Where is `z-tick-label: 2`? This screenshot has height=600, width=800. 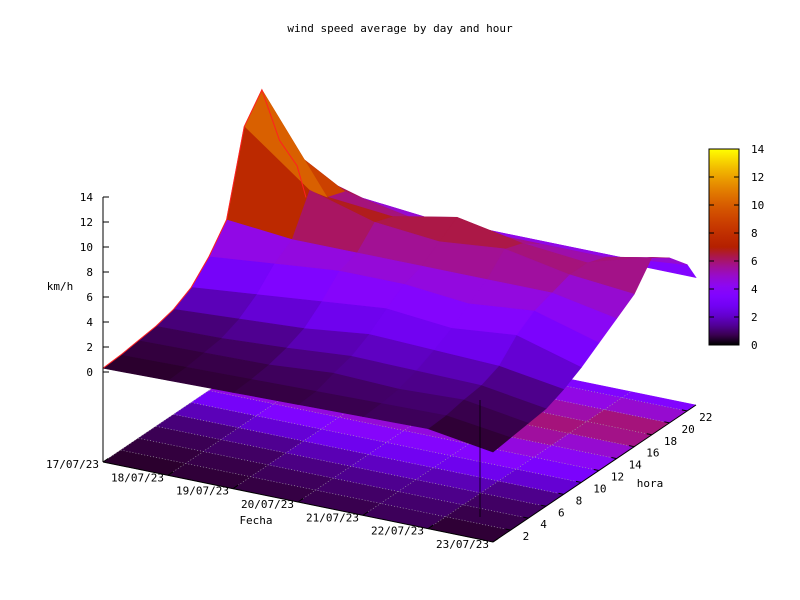
z-tick-label: 2 is located at coordinates (89, 347).